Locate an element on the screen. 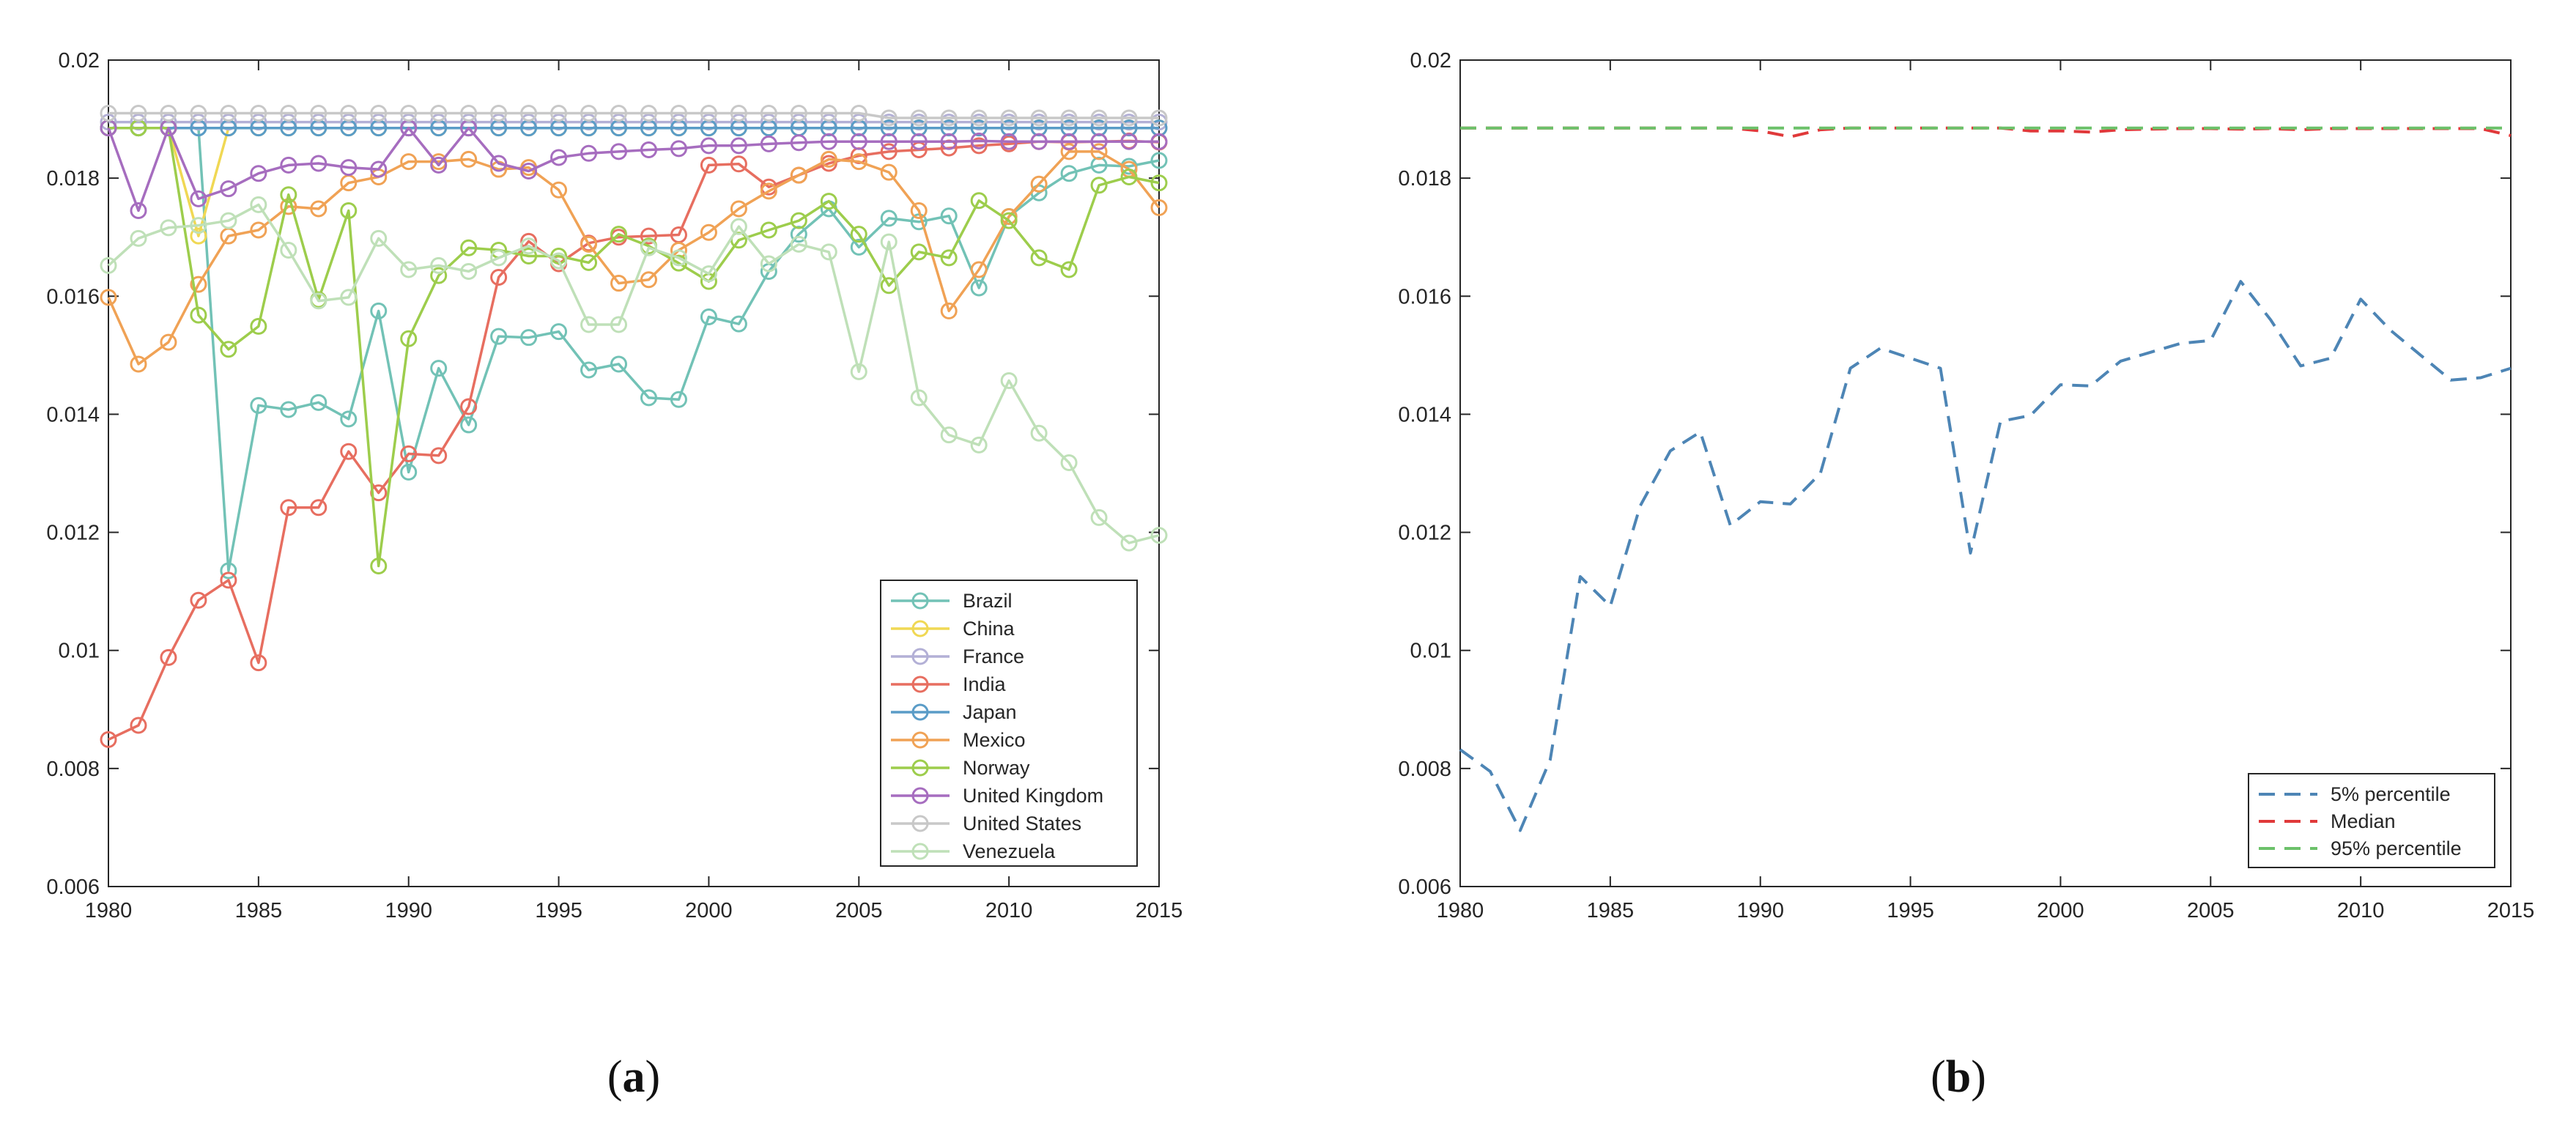  panel-label: (a) is located at coordinates (633, 1077).